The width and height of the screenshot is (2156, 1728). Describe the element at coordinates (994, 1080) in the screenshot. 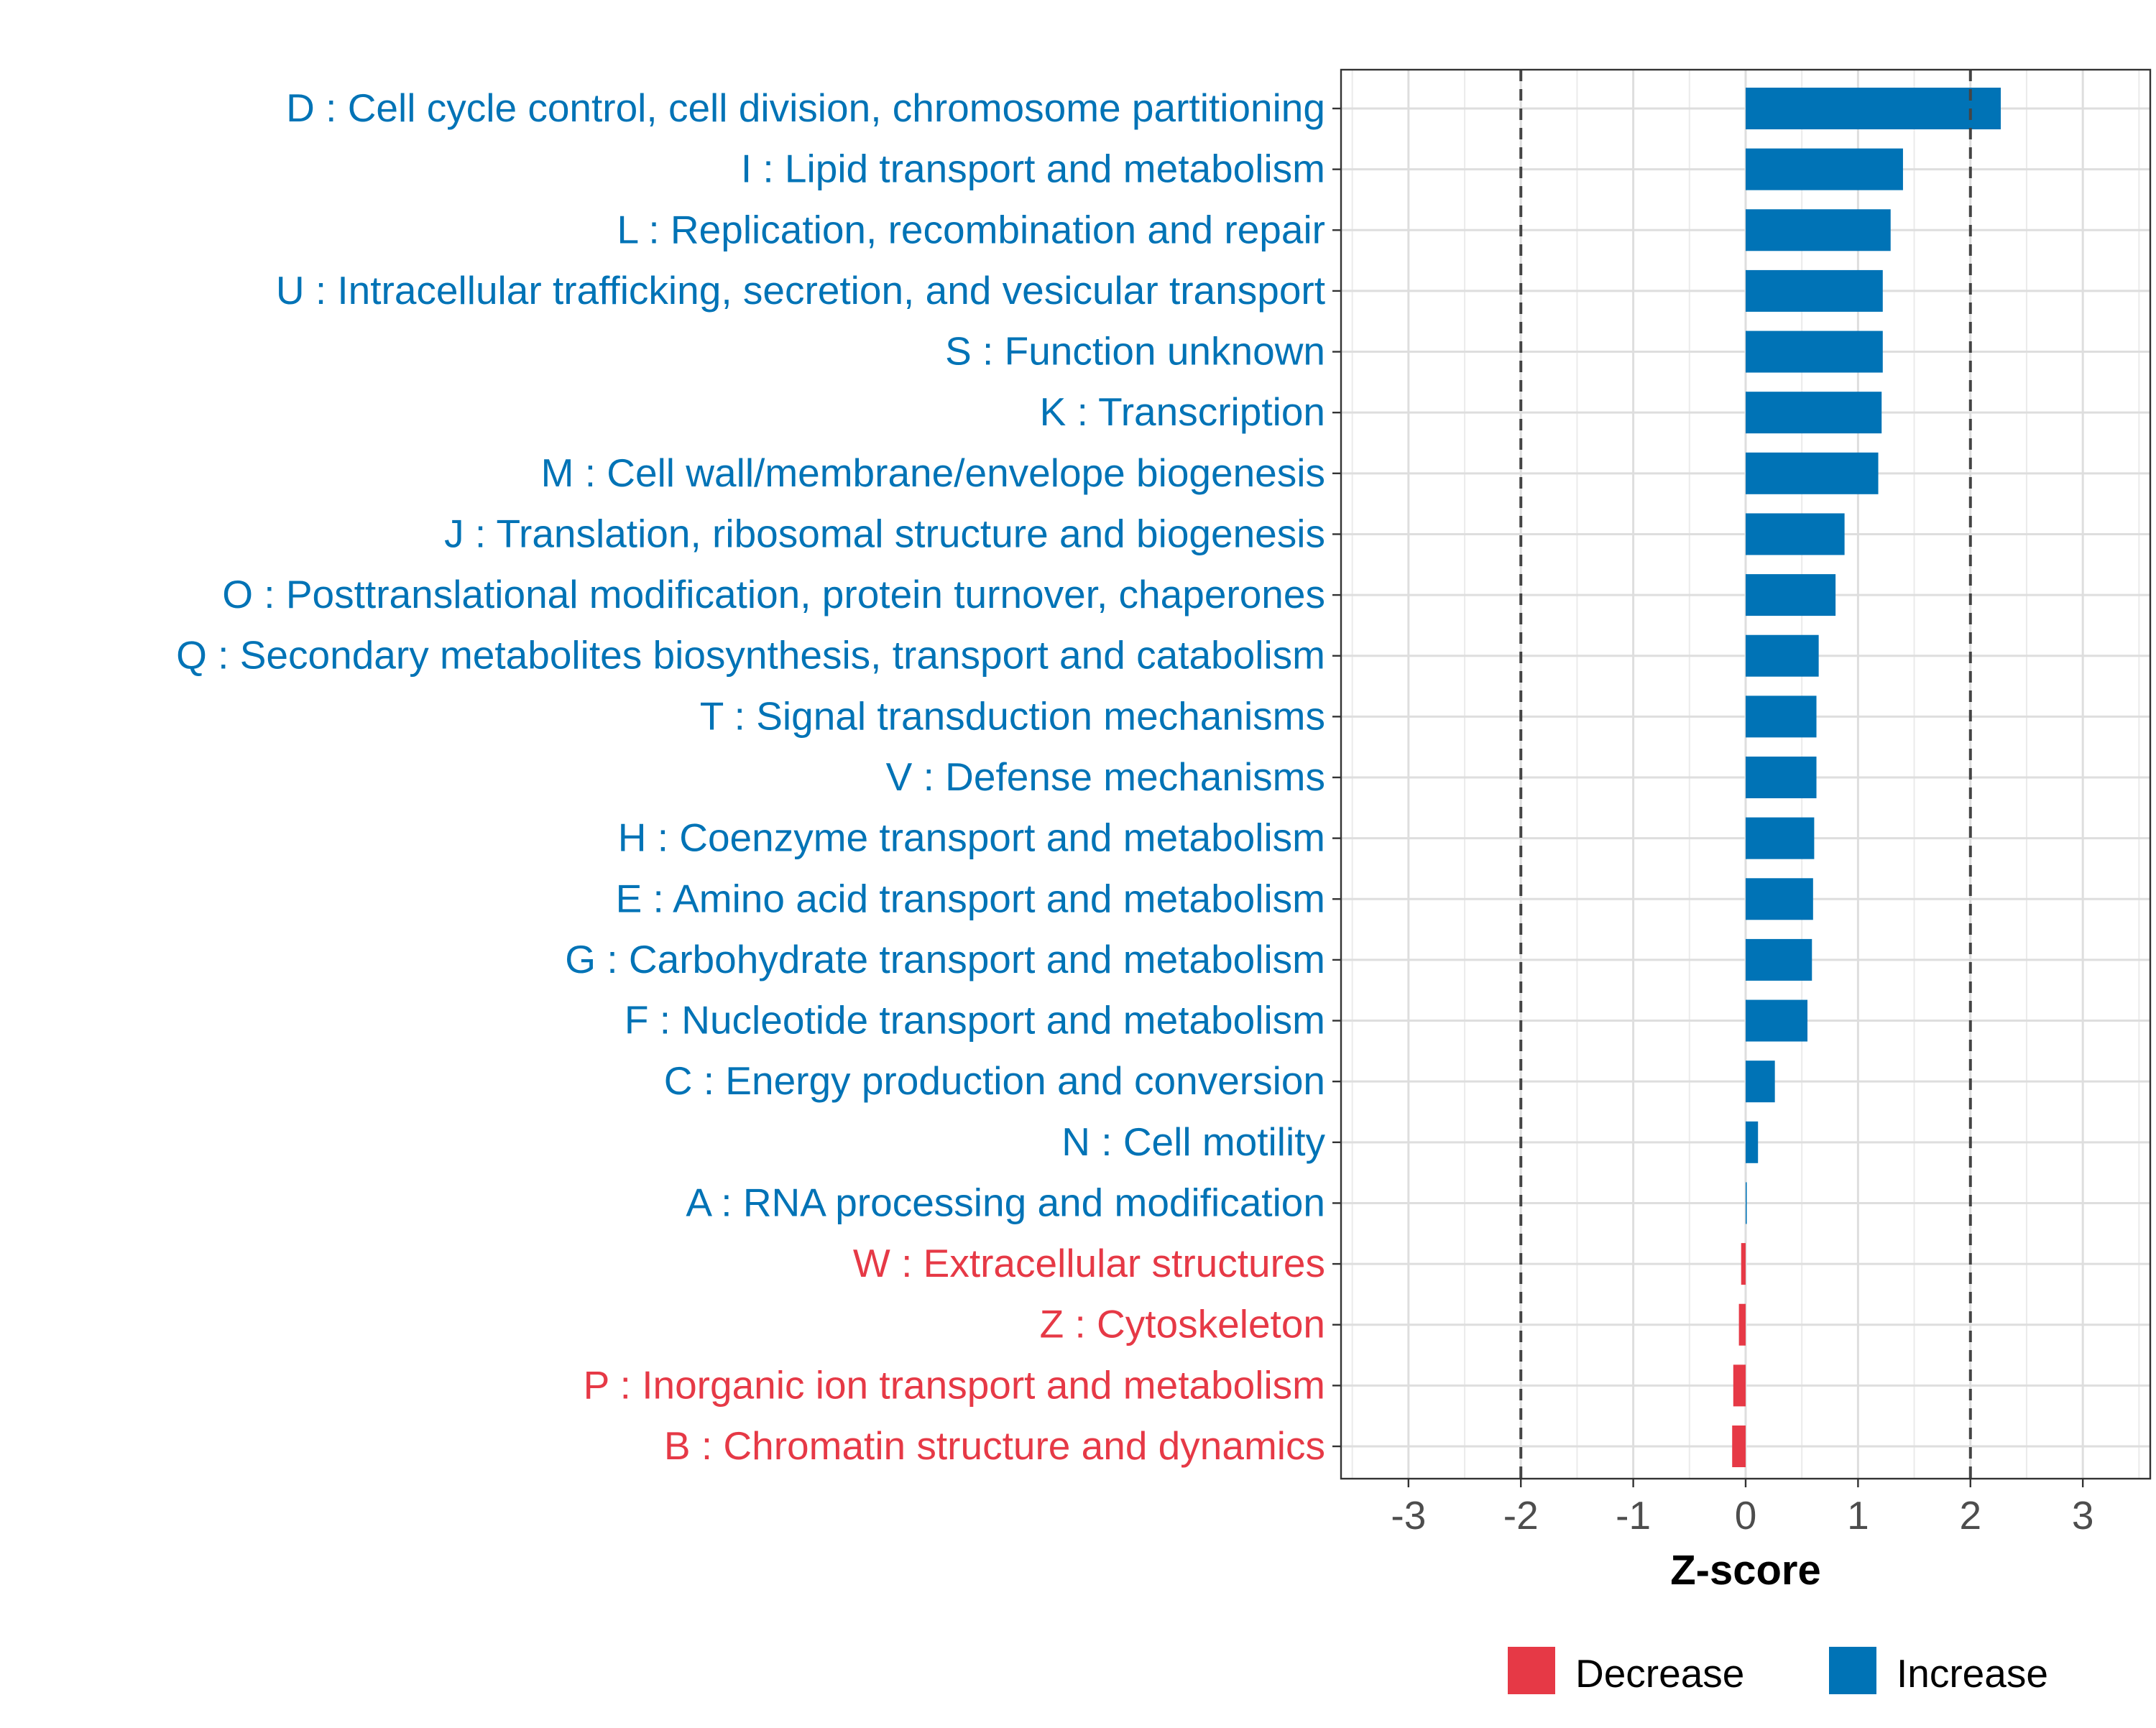

I see `category-label: C : Energy production and conversion` at that location.